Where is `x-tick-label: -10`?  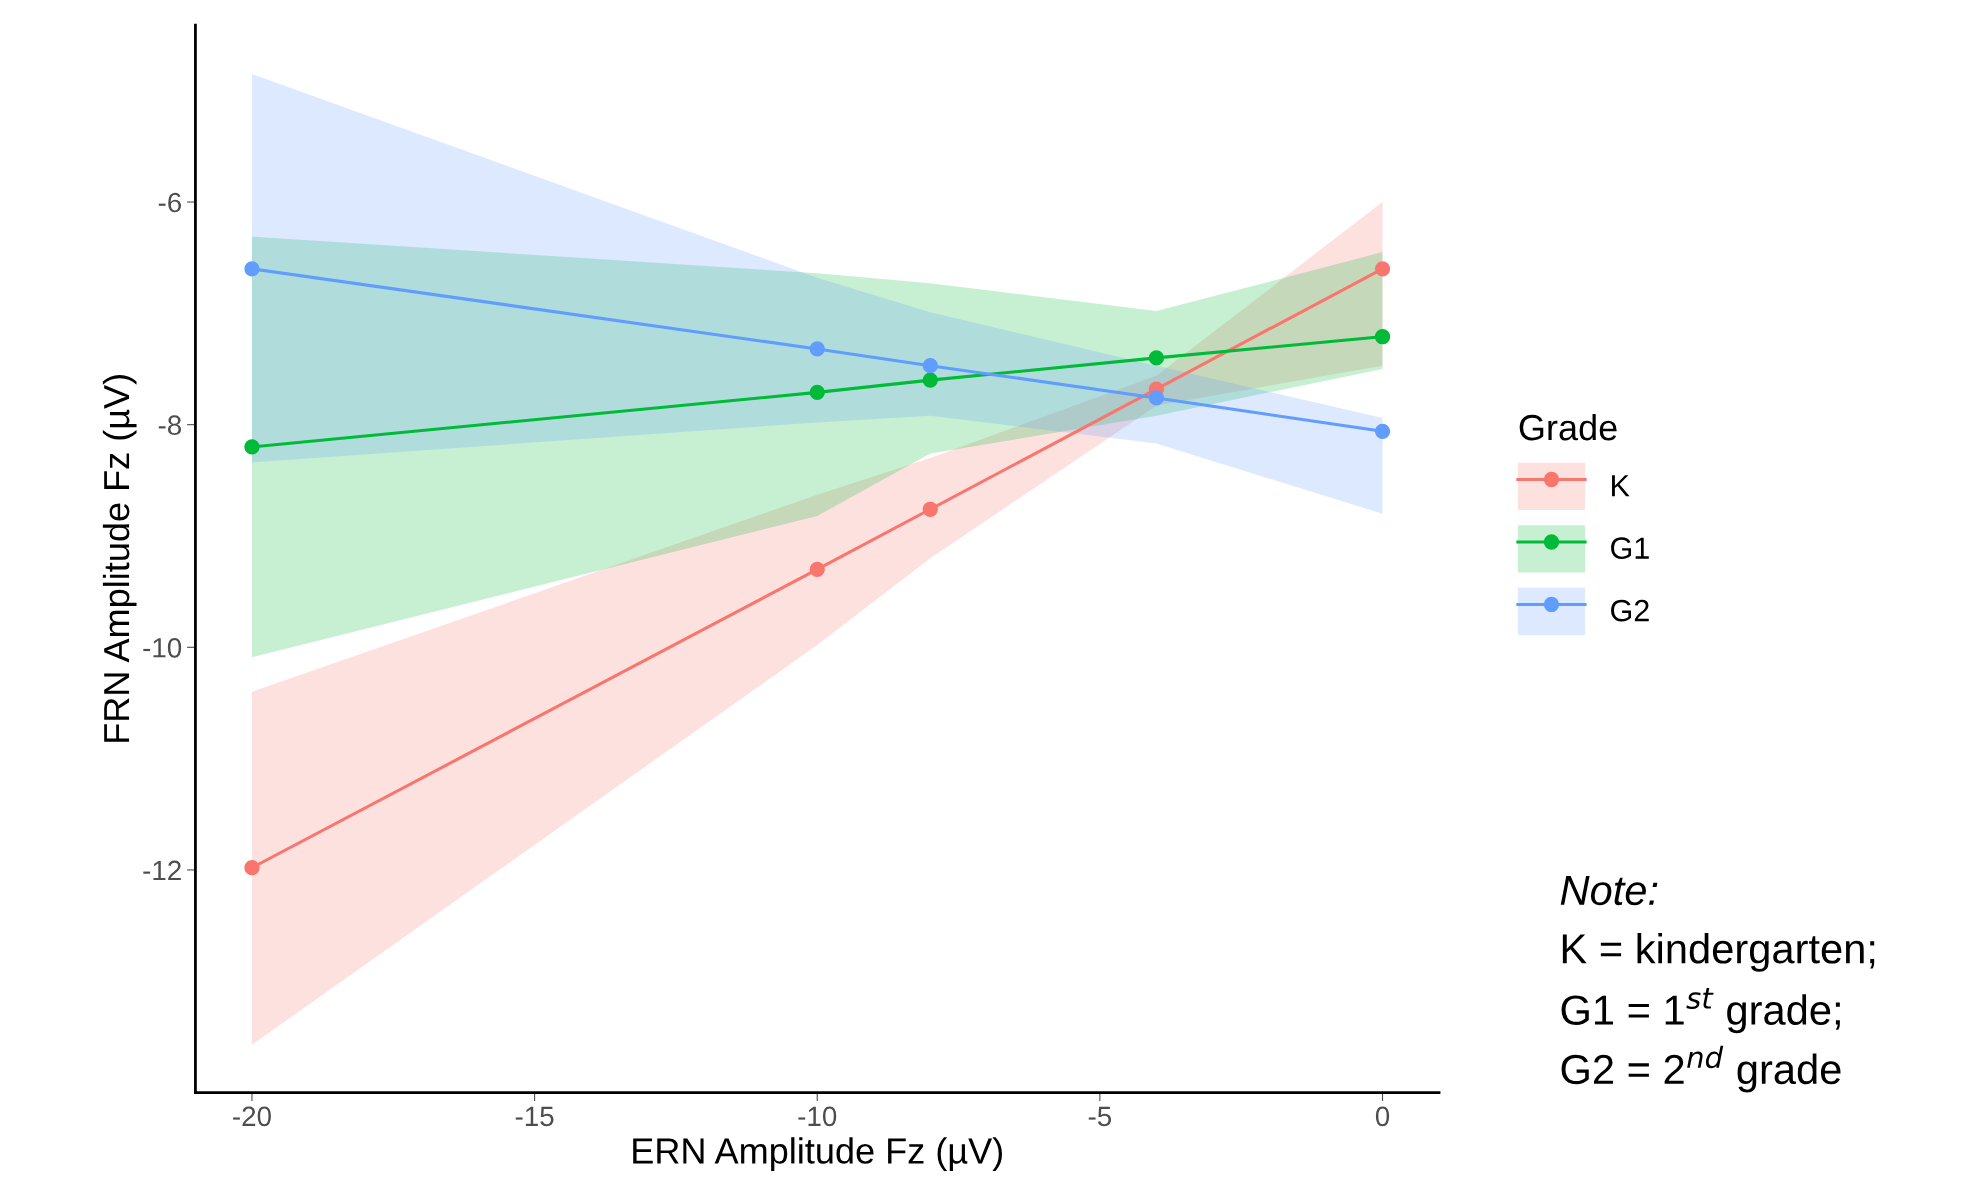 x-tick-label: -10 is located at coordinates (817, 1116).